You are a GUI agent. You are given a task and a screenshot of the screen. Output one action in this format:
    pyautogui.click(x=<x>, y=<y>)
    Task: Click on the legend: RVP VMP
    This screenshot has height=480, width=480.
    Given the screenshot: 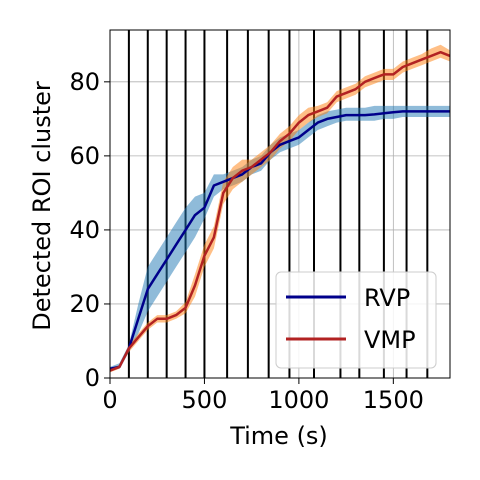 What is the action you would take?
    pyautogui.click(x=356, y=320)
    